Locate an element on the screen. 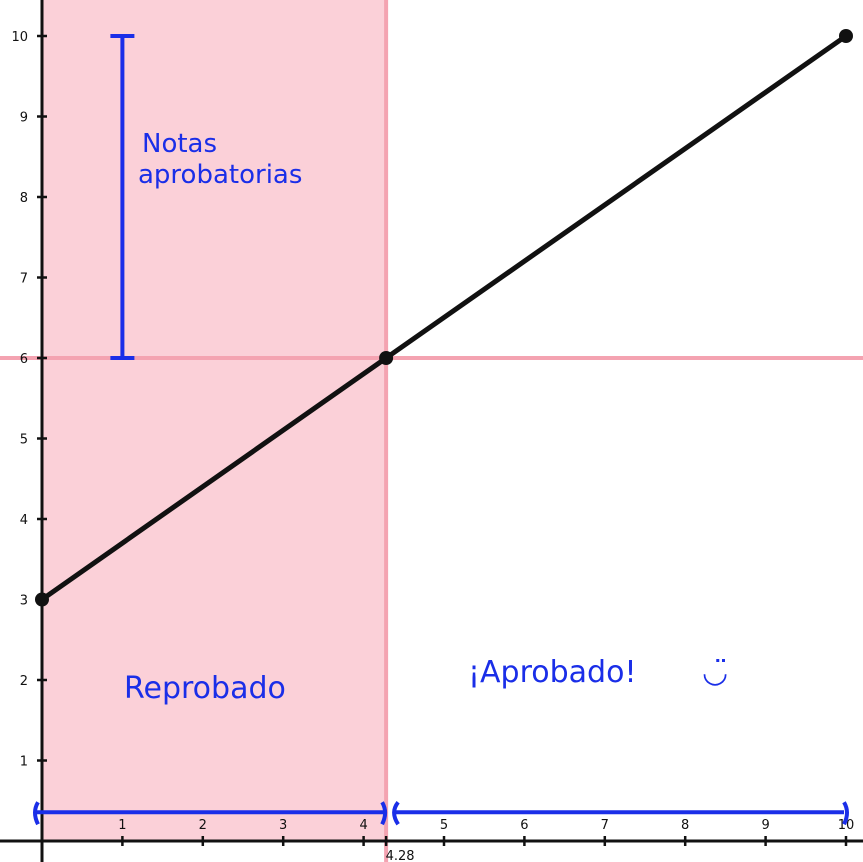 The image size is (863, 862). y-tick-label: 3 is located at coordinates (24, 601).